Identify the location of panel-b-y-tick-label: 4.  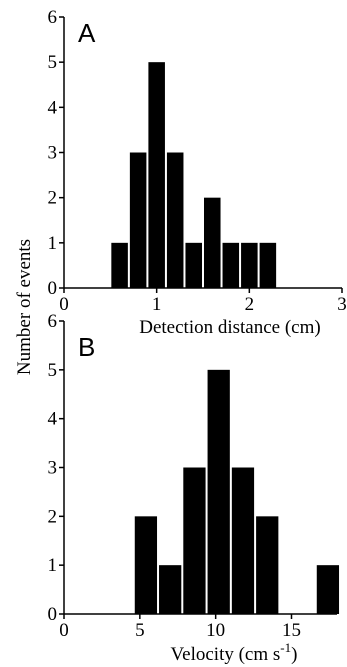
(53, 419).